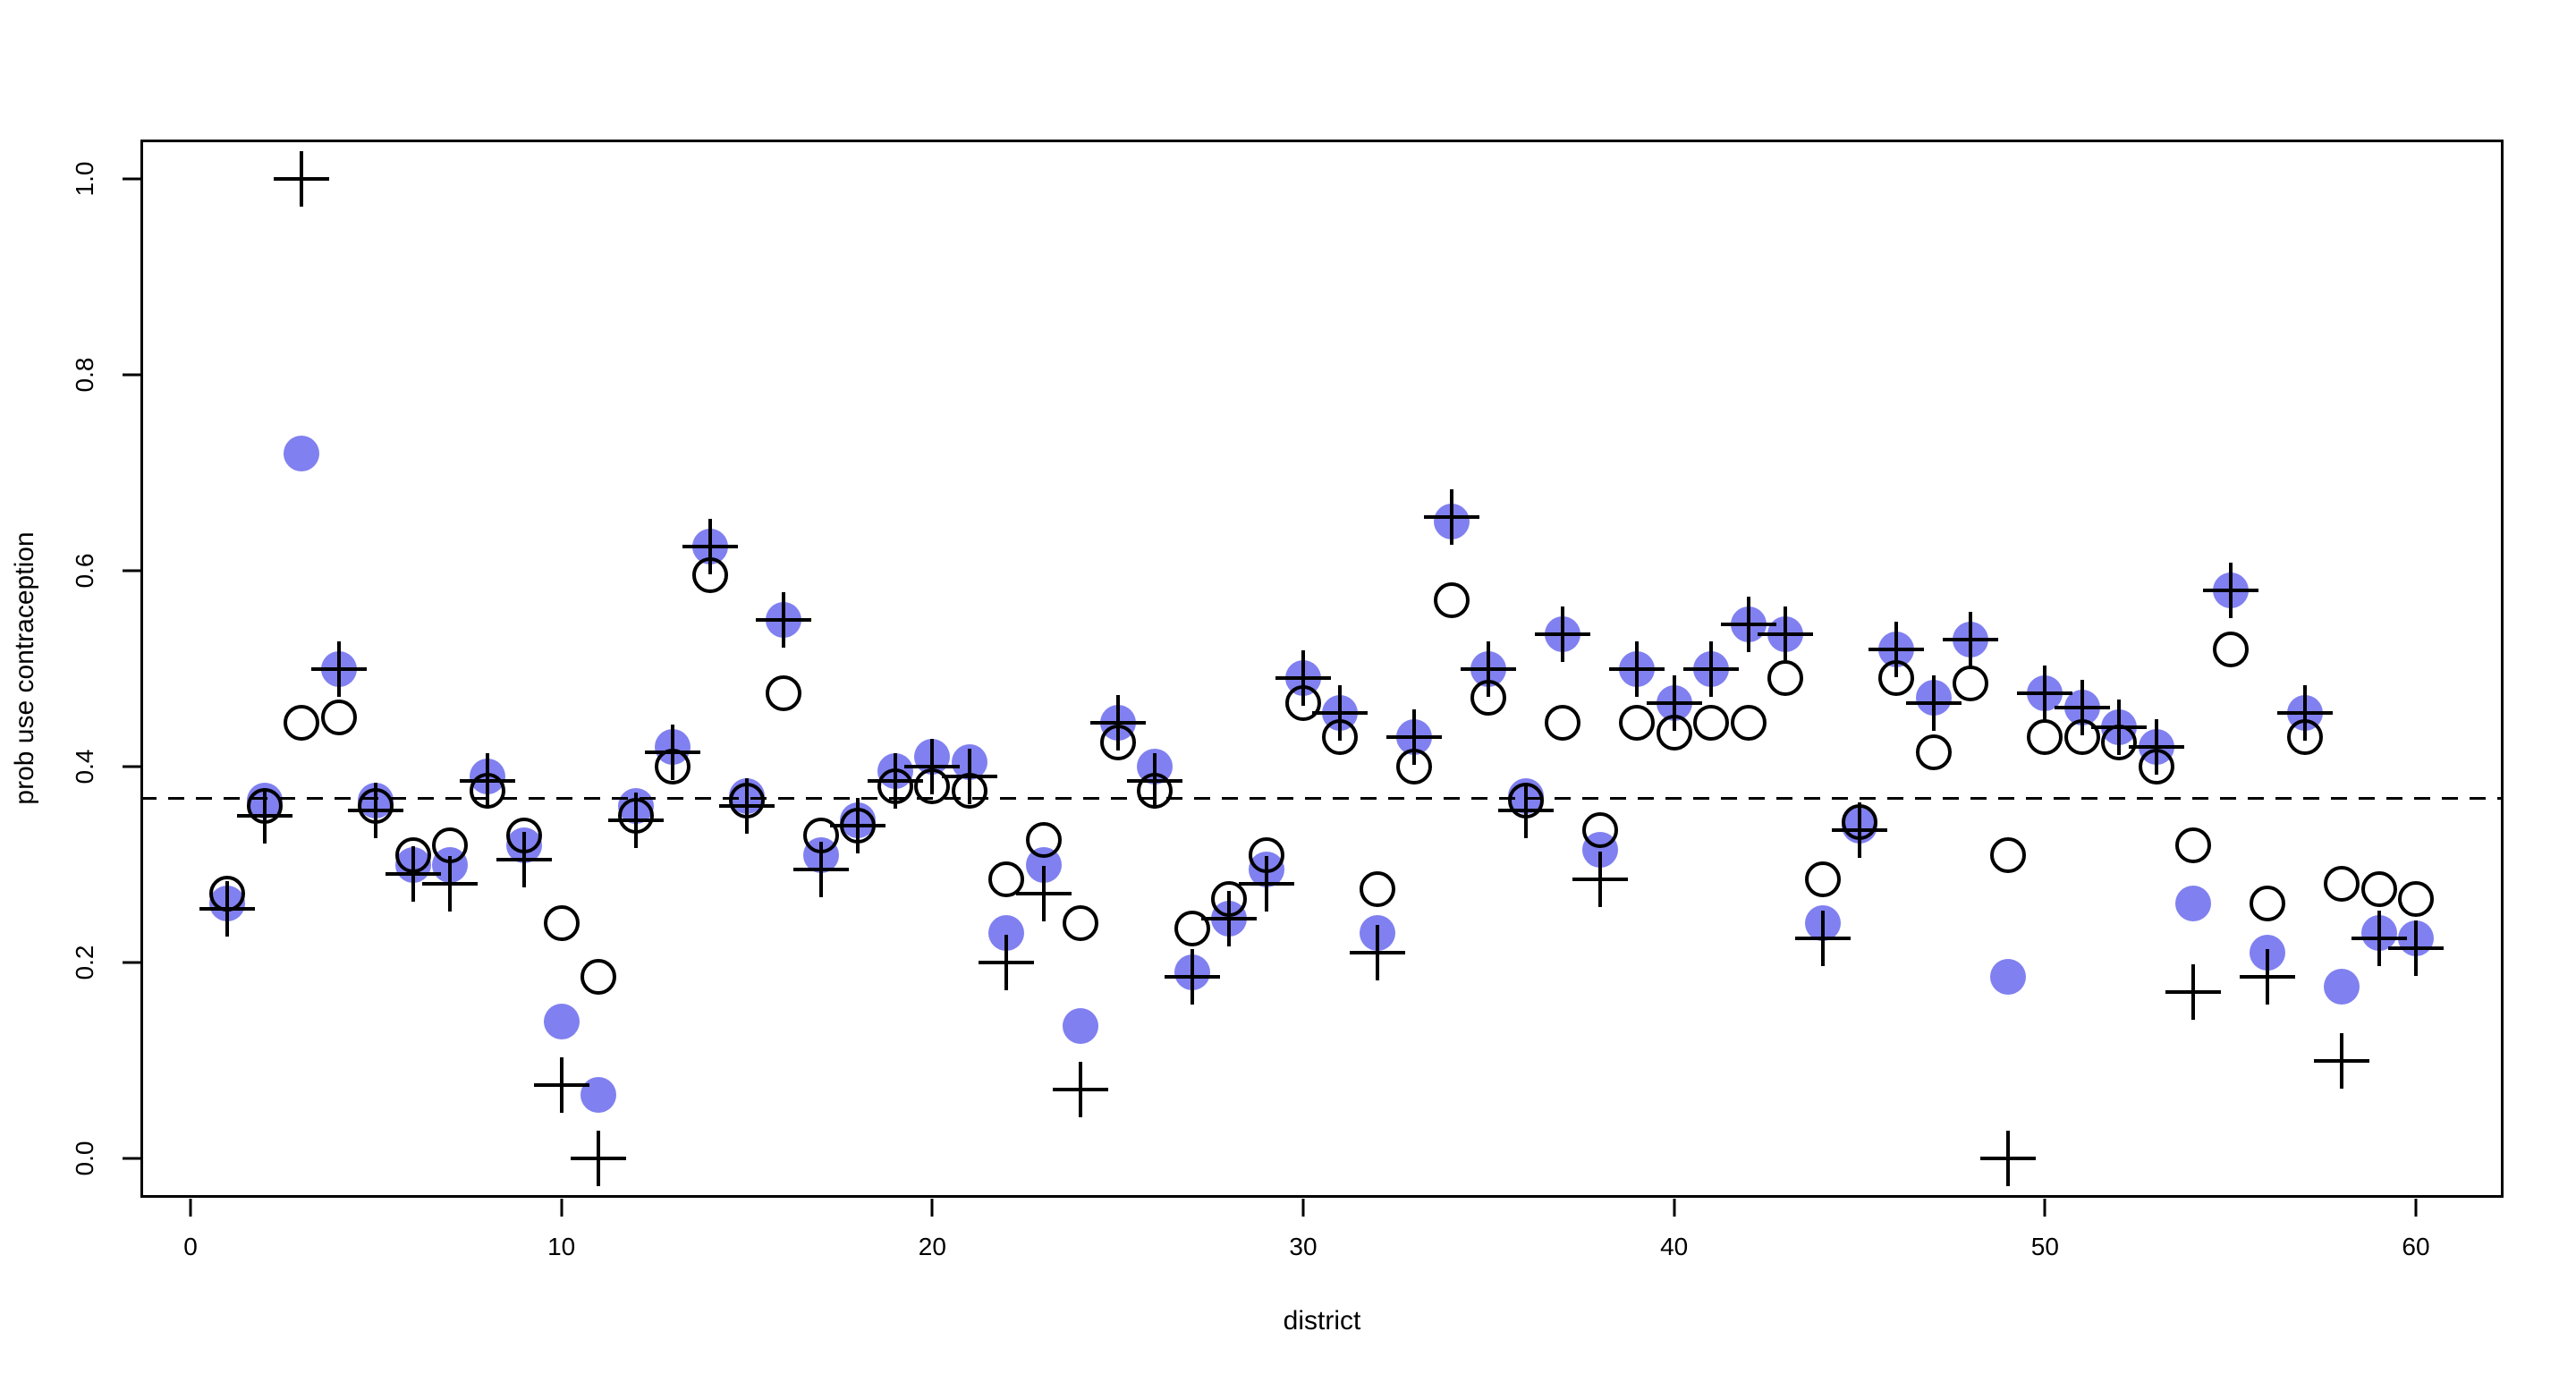 The width and height of the screenshot is (2576, 1374). I want to click on y-tick-label: 1.0, so click(84, 179).